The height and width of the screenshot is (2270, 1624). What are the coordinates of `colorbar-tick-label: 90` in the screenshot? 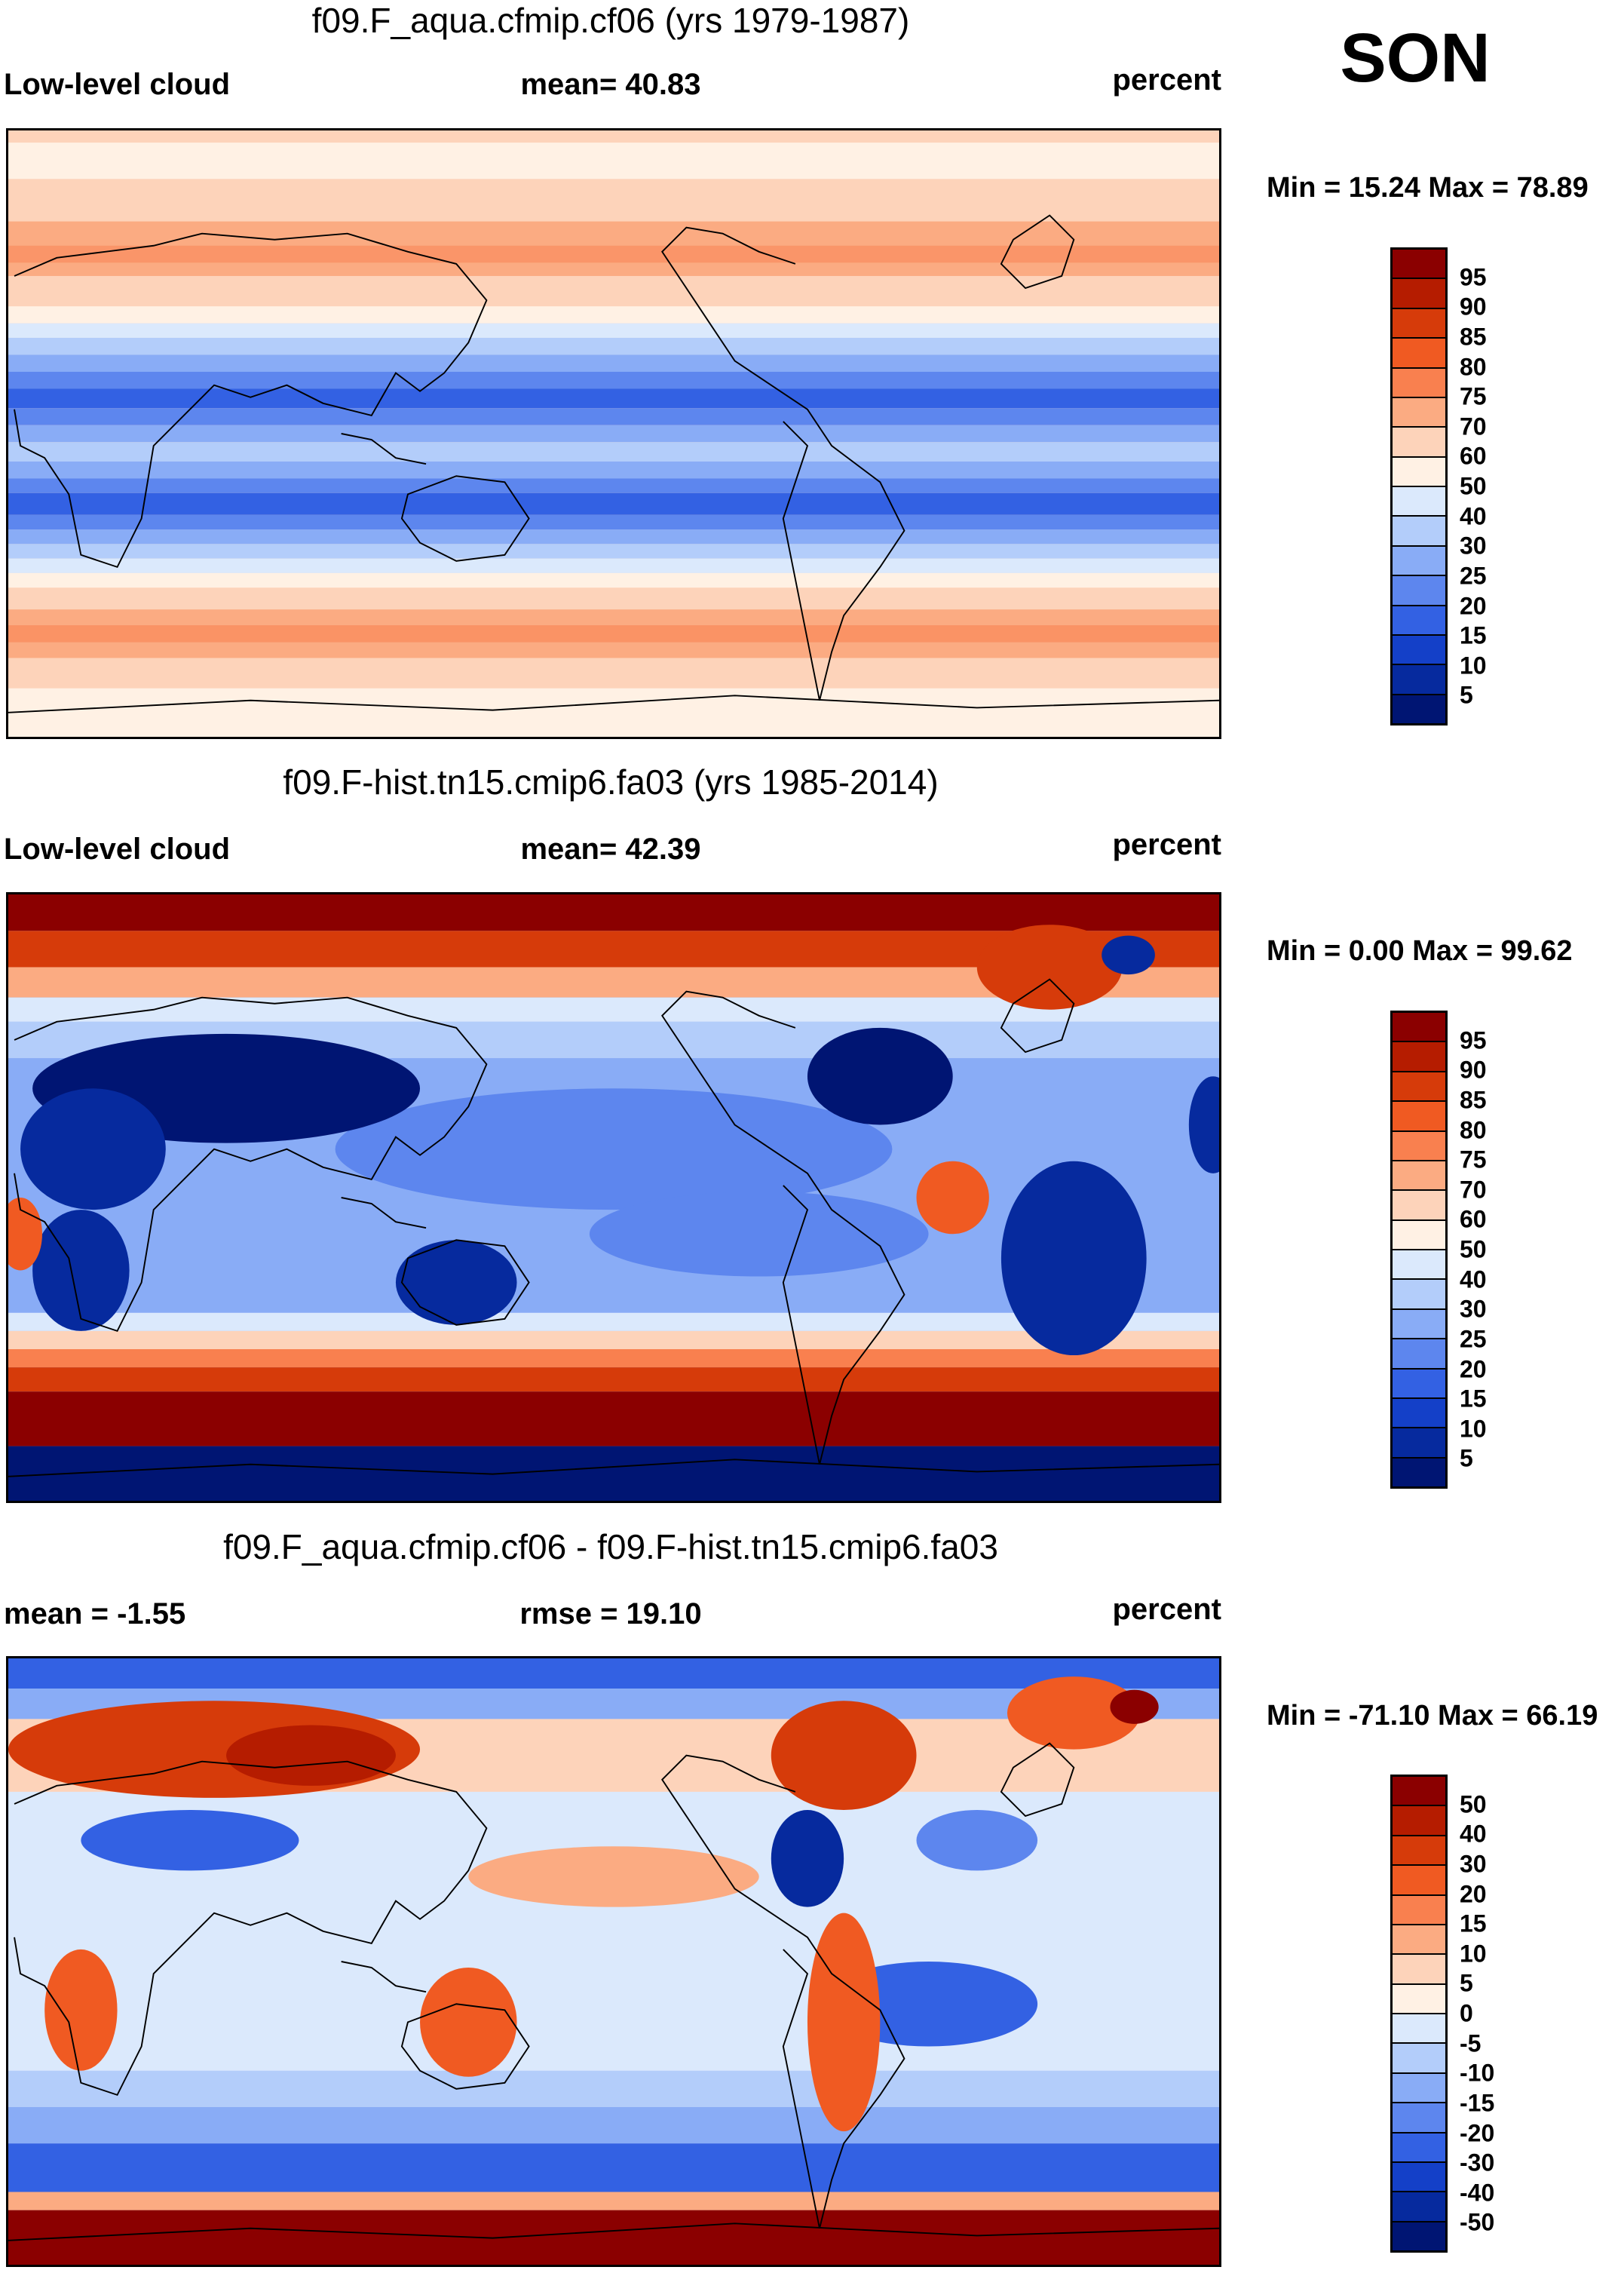 It's located at (1474, 1070).